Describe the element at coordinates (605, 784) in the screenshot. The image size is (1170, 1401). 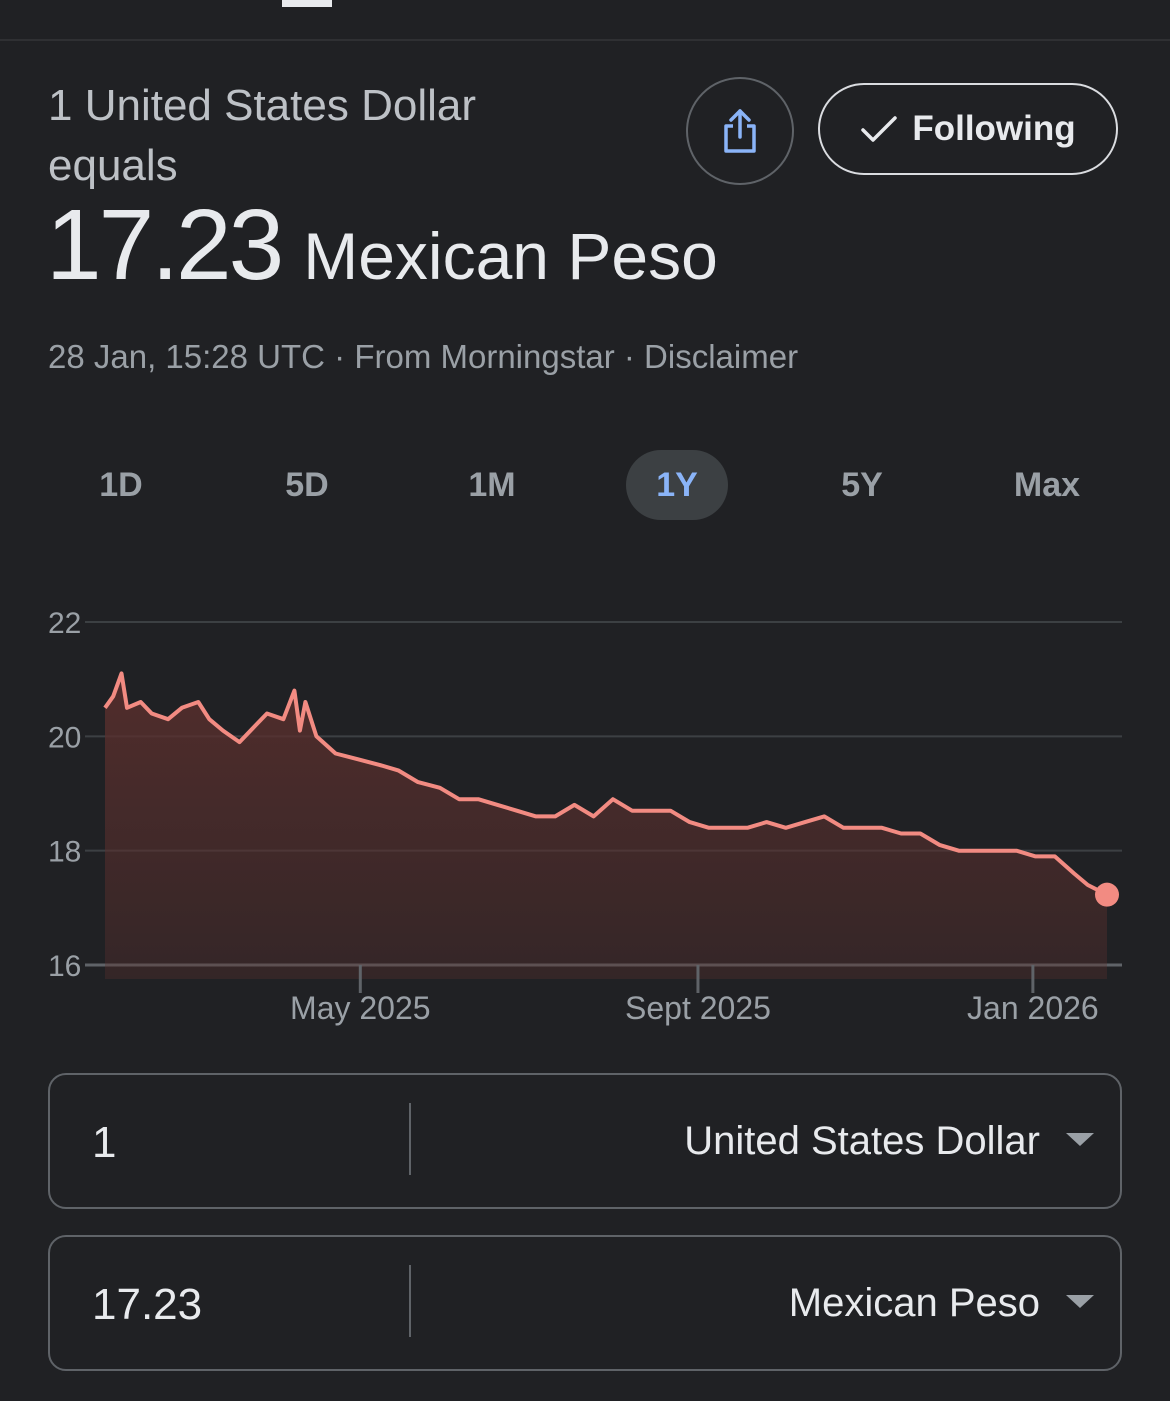
I see `series-line` at that location.